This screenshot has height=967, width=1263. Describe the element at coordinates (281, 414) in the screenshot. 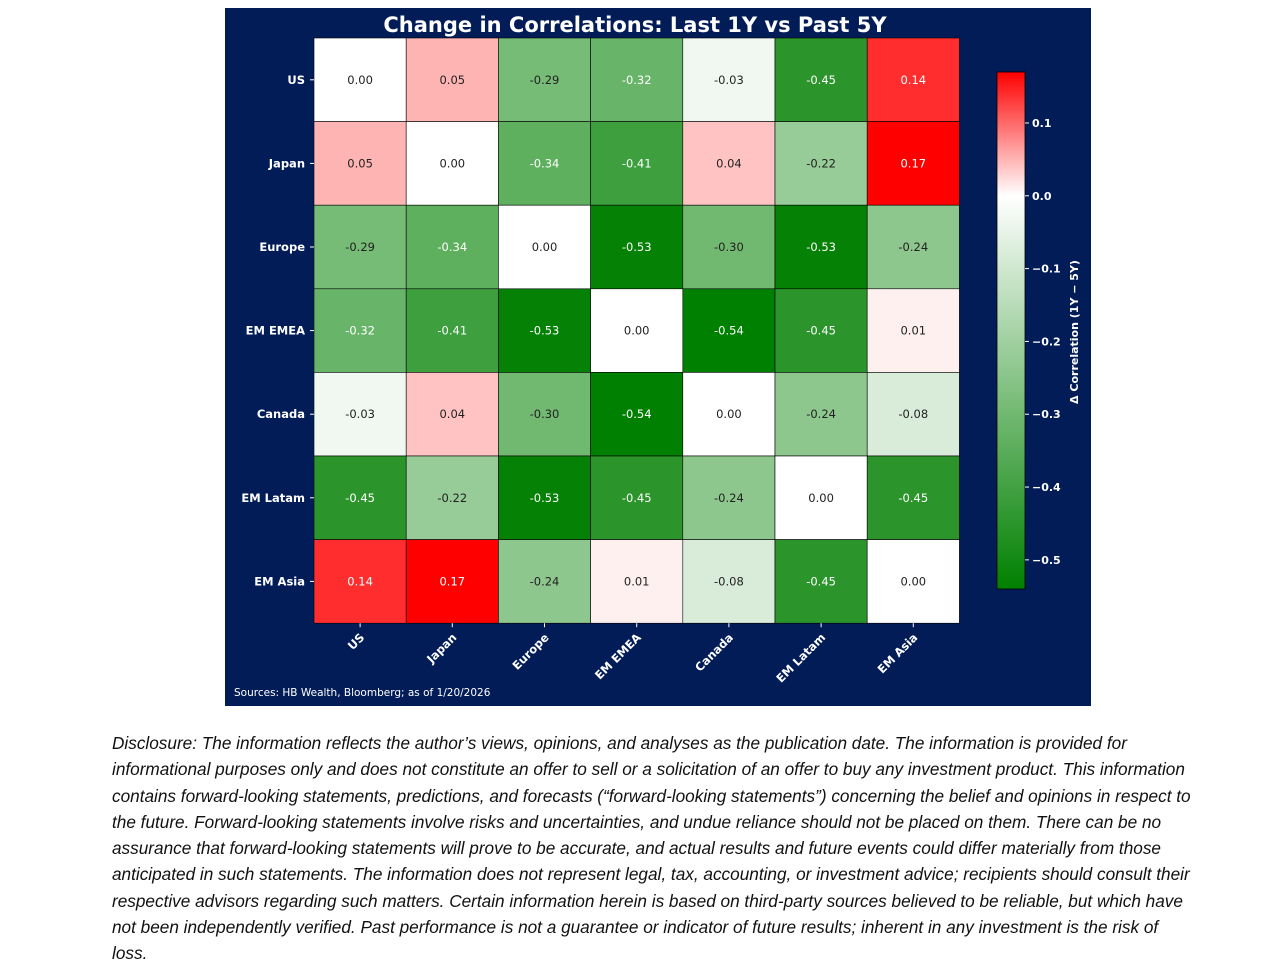

I see `y-tick-label: Canada` at that location.